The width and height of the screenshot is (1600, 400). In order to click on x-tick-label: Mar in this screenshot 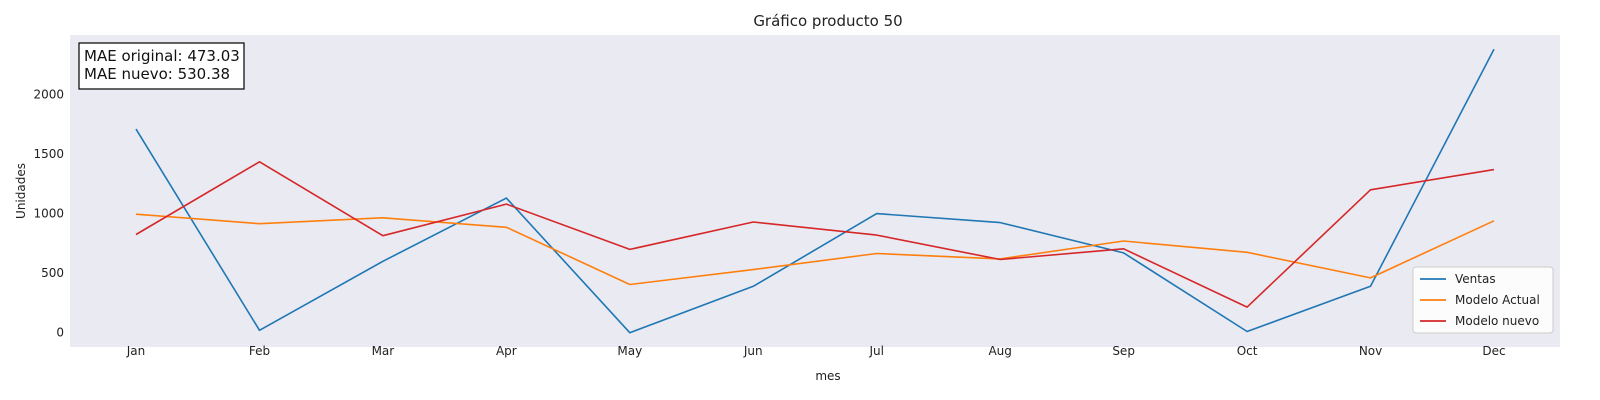, I will do `click(383, 351)`.